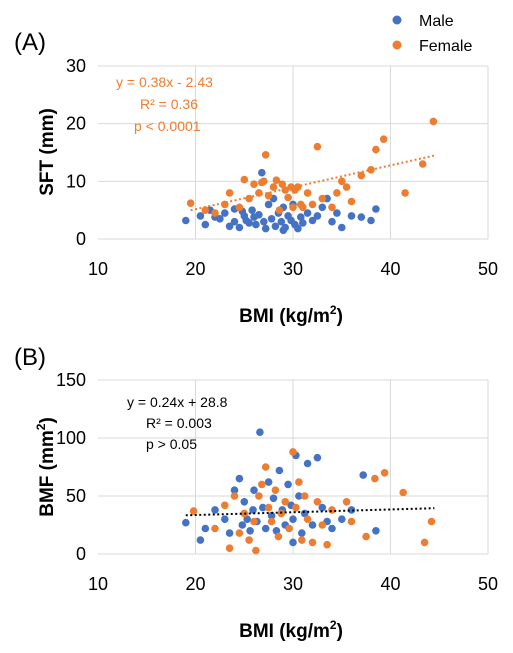 The width and height of the screenshot is (513, 653). What do you see at coordinates (397, 45) in the screenshot?
I see `legend-marker-female` at bounding box center [397, 45].